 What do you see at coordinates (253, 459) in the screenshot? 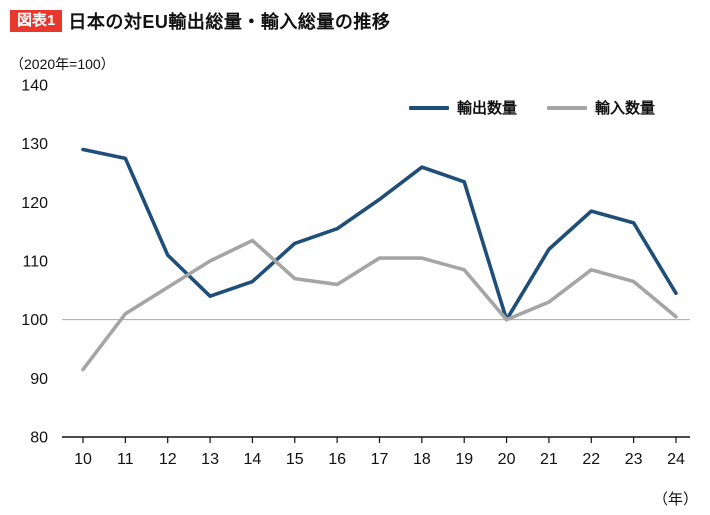
I see `x-axis-tick-label: 14` at bounding box center [253, 459].